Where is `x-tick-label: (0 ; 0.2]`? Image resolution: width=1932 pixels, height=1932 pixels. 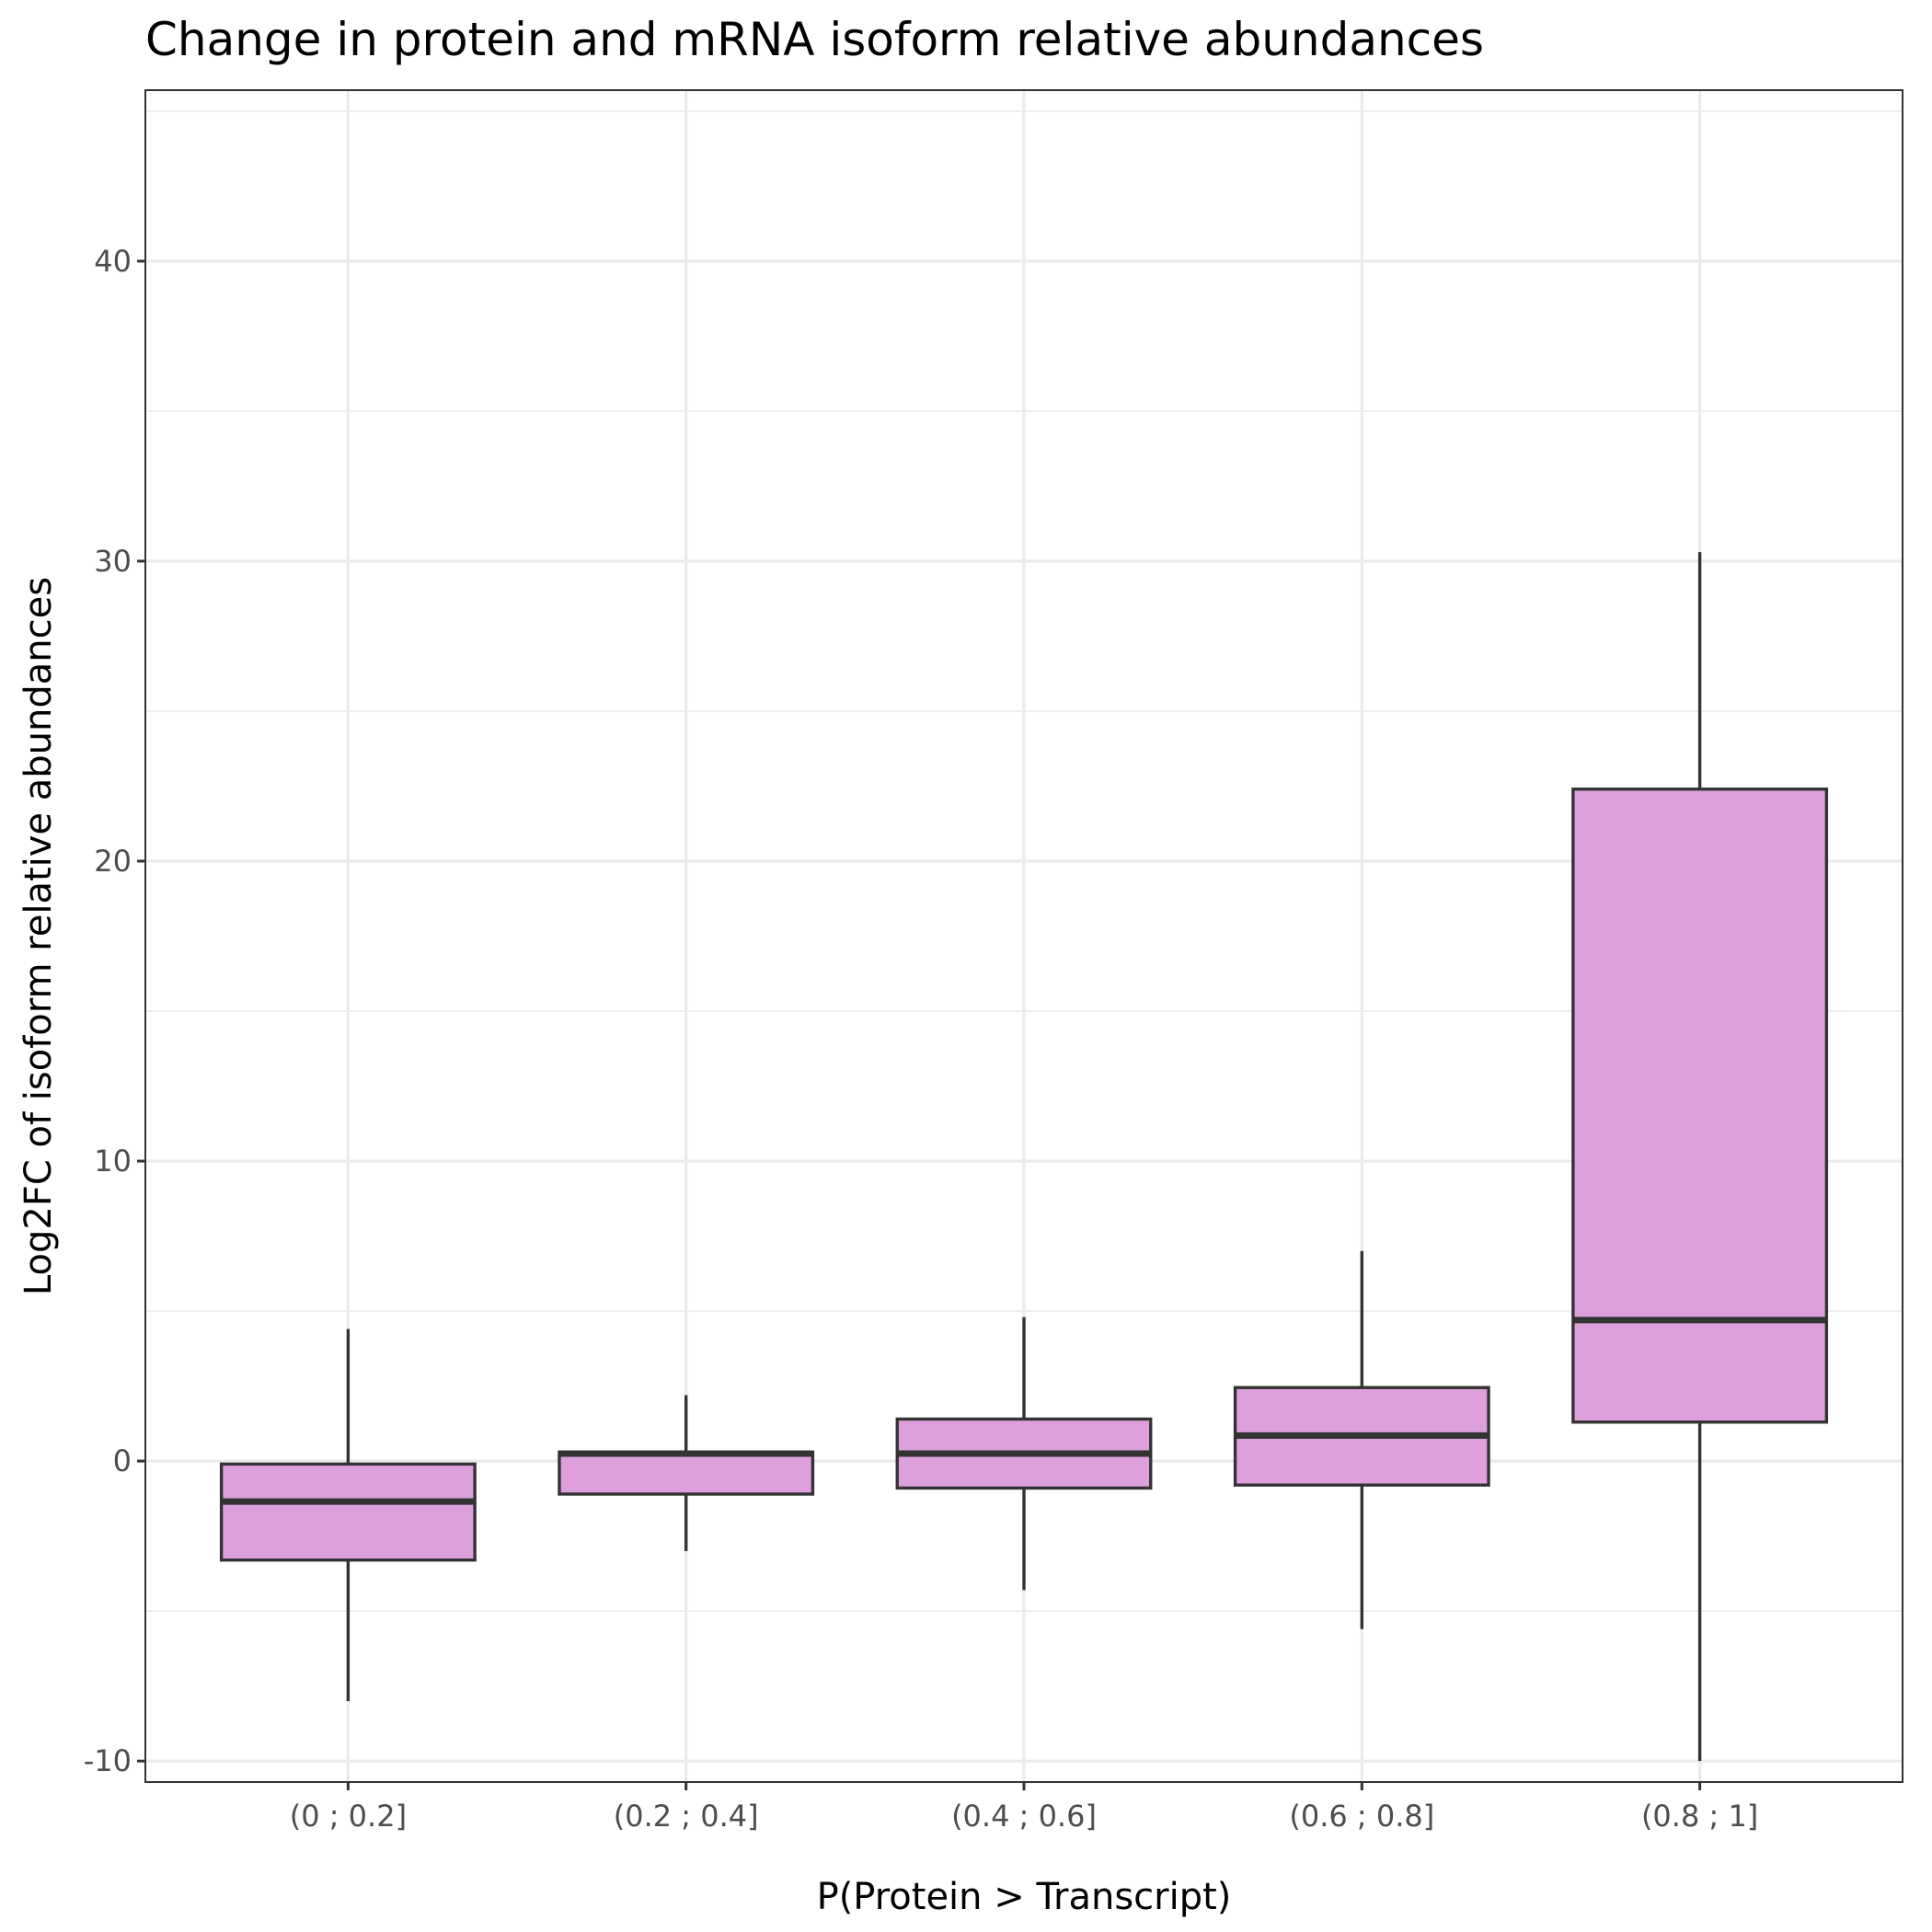
x-tick-label: (0 ; 0.2] is located at coordinates (348, 1816).